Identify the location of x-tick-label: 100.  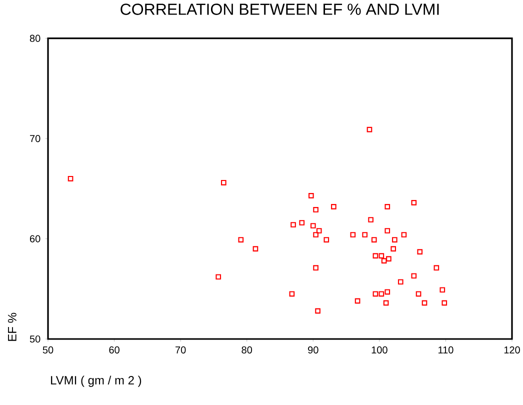
(380, 350).